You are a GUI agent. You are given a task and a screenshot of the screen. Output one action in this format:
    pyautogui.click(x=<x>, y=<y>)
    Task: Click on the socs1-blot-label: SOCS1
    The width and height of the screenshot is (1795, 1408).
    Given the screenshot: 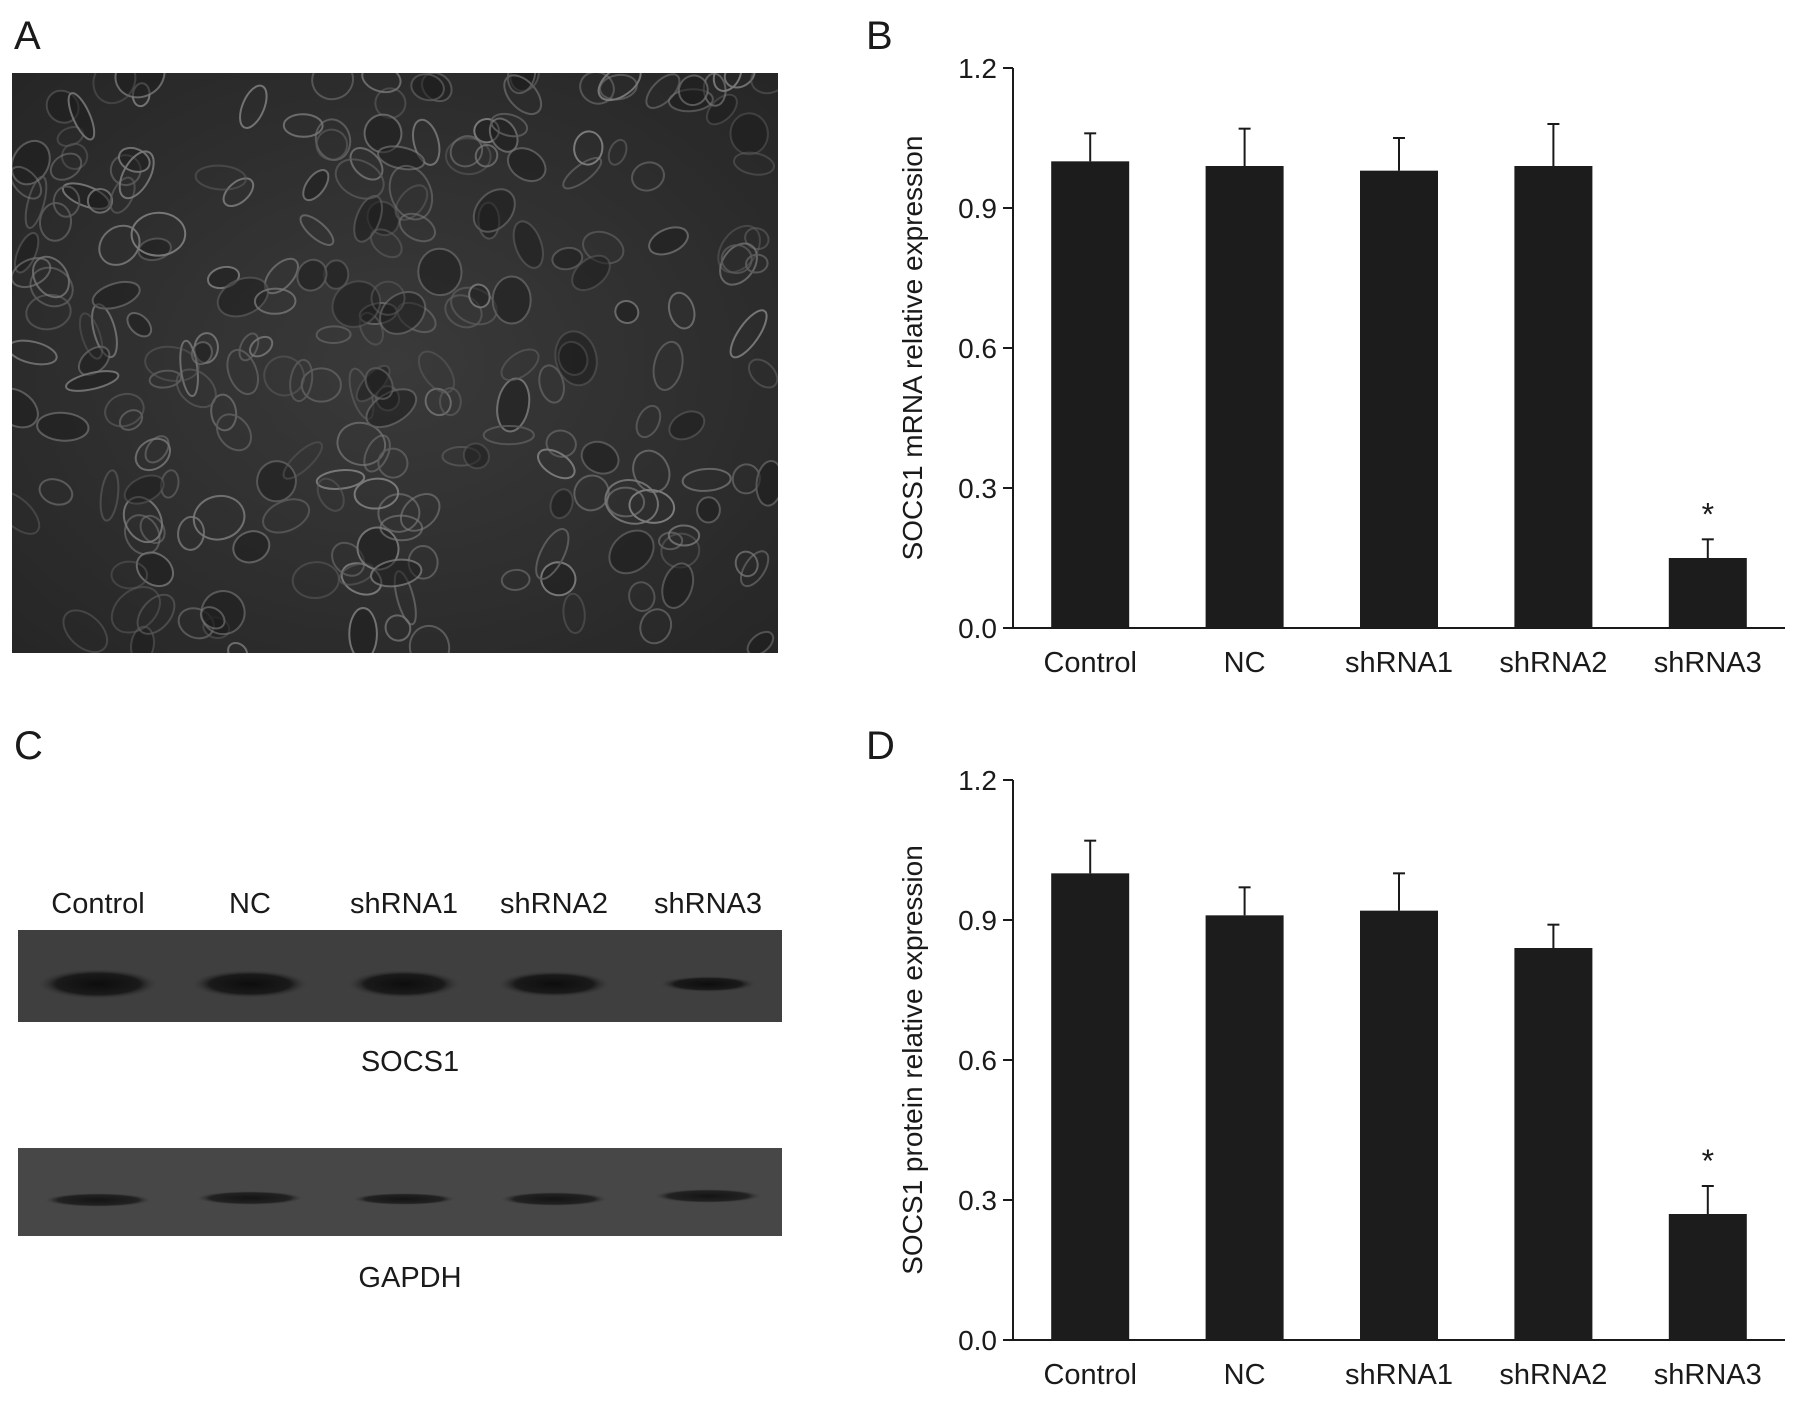 What is the action you would take?
    pyautogui.click(x=410, y=1062)
    